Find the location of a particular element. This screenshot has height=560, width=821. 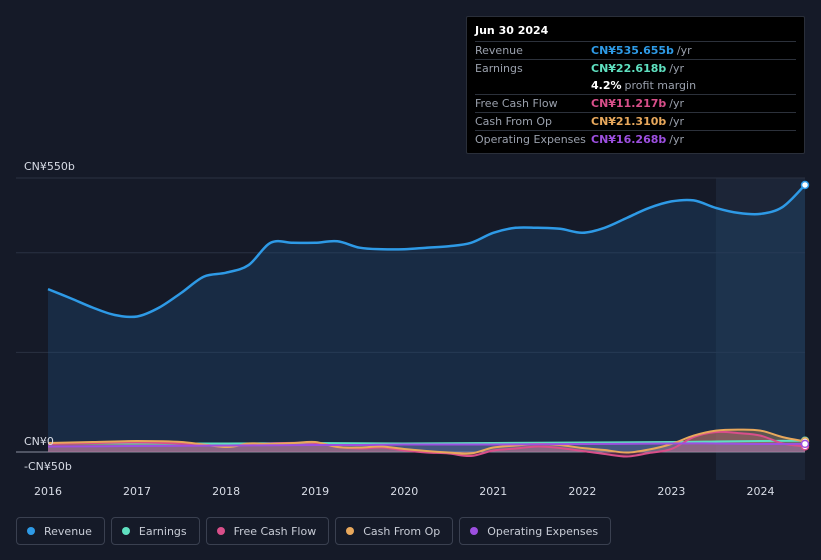

tooltip-label: Revenue is located at coordinates (499, 50).